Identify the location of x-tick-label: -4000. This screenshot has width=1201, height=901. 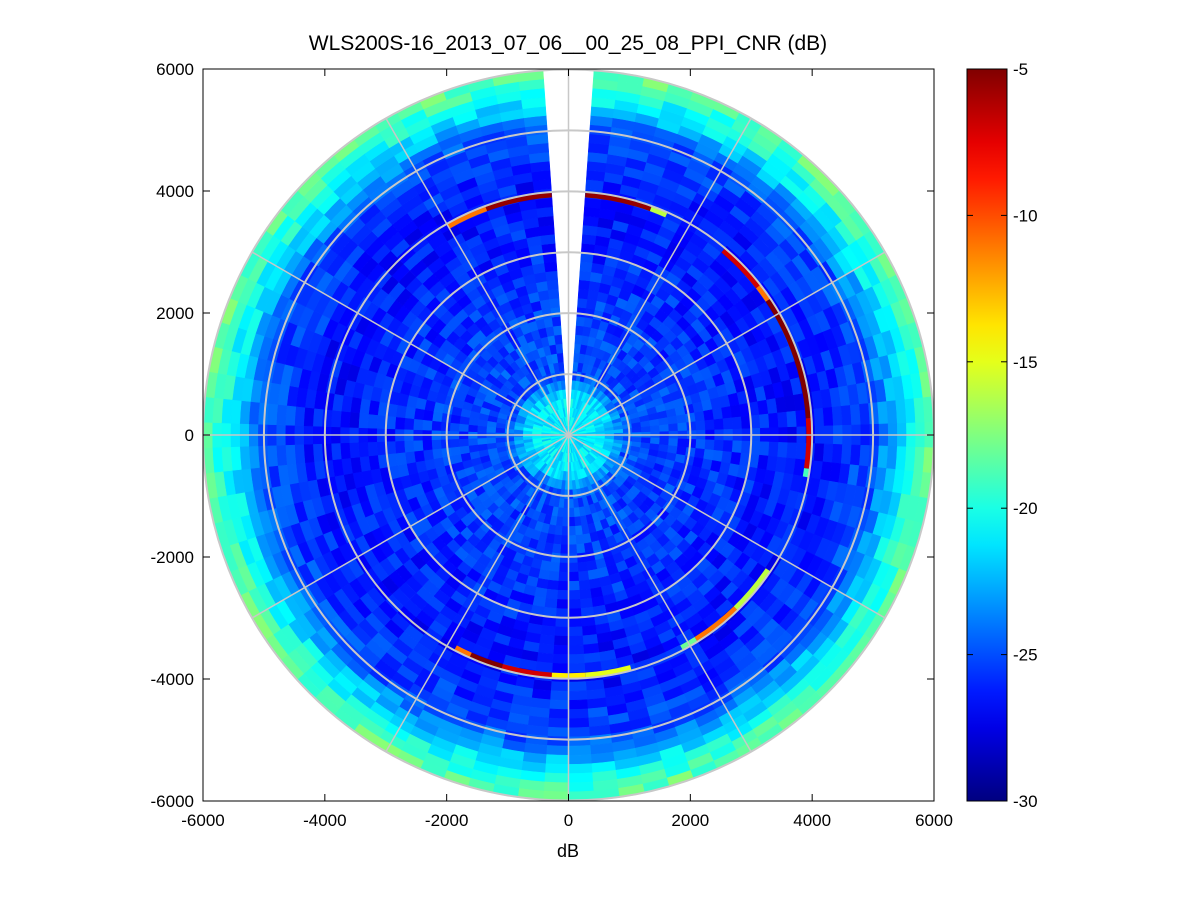
(324, 820).